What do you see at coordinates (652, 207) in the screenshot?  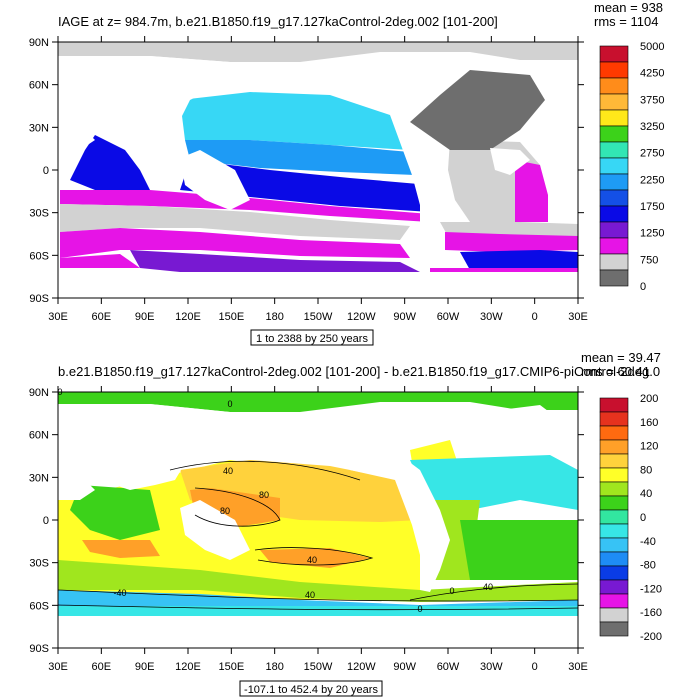 I see `colorbar-label: 1750` at bounding box center [652, 207].